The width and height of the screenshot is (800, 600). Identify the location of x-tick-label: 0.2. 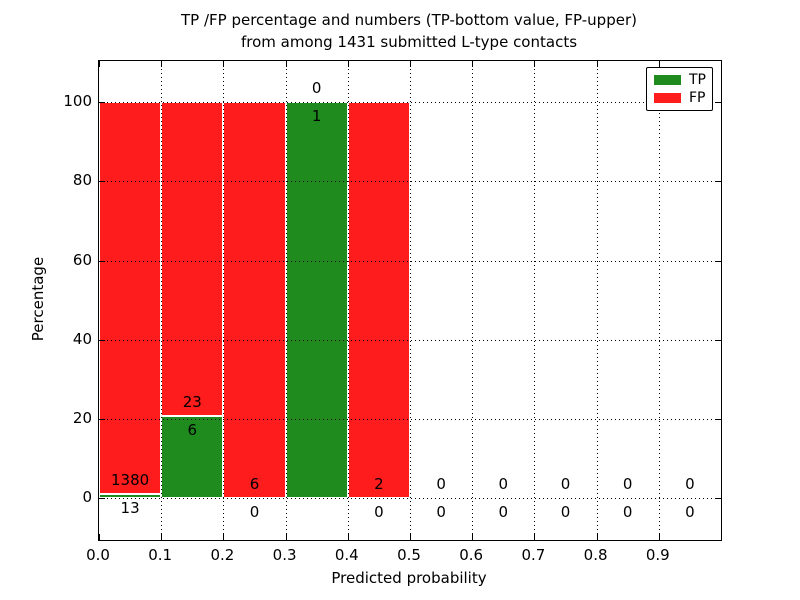
(222, 555).